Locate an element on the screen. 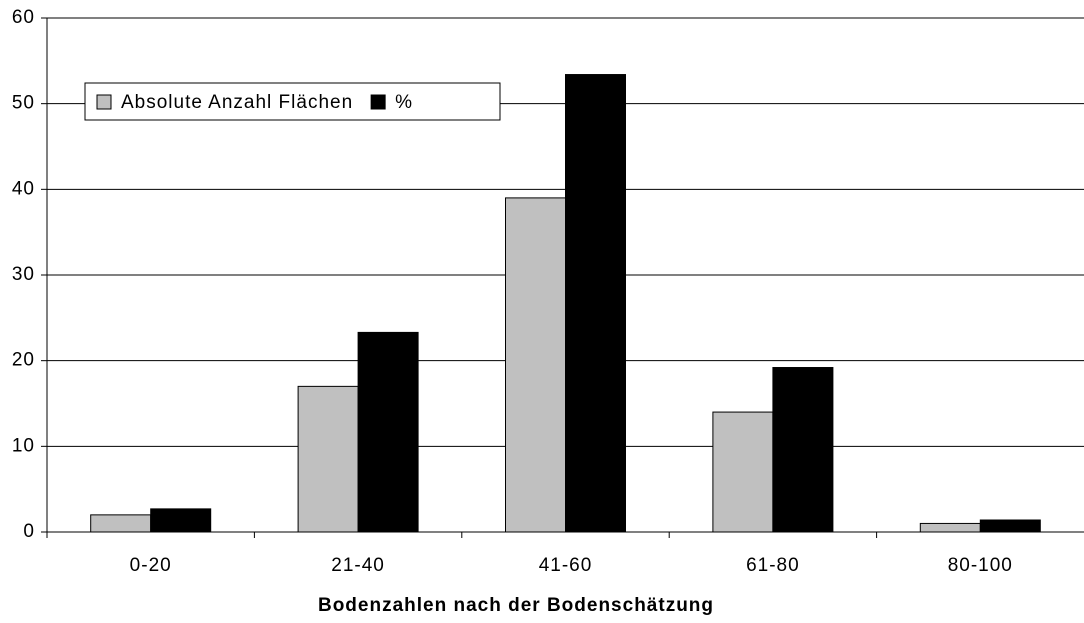 This screenshot has width=1084, height=623. y-tick-label: 50 is located at coordinates (23, 103).